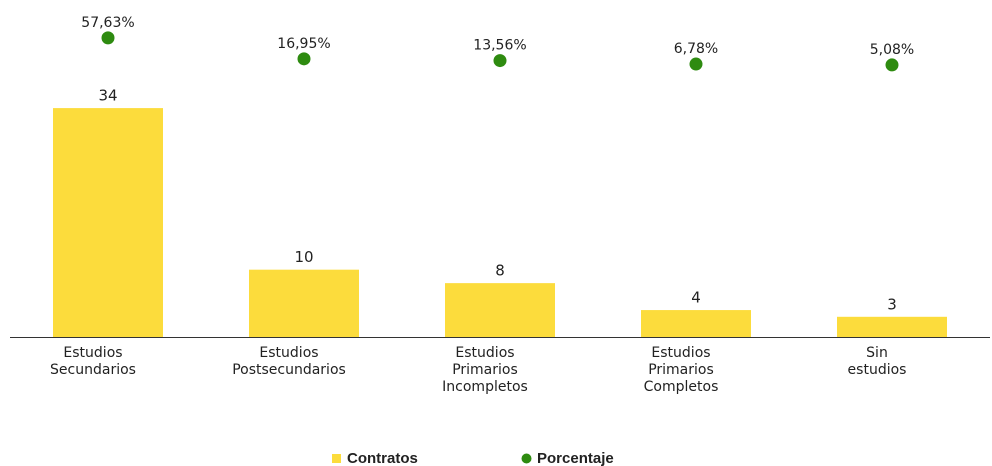  Describe the element at coordinates (303, 44) in the screenshot. I see `point-value-label: 16,95%` at that location.